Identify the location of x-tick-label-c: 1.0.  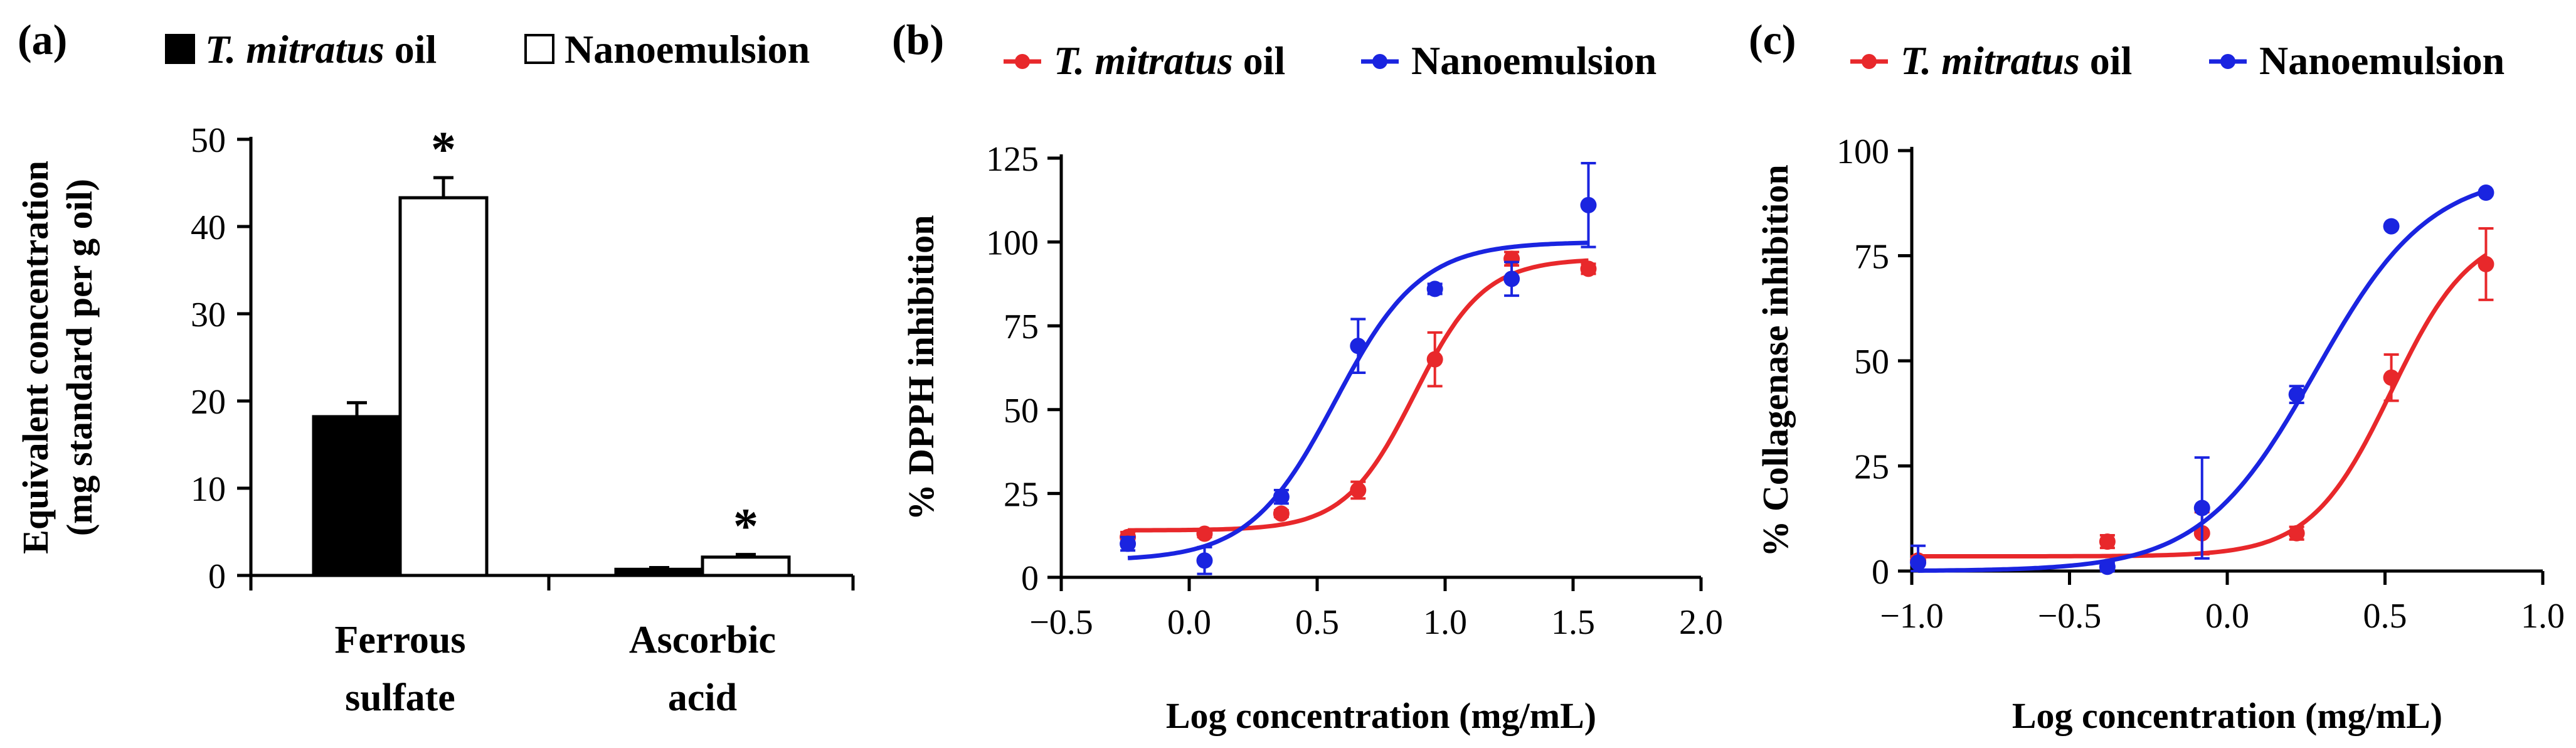
(2543, 616).